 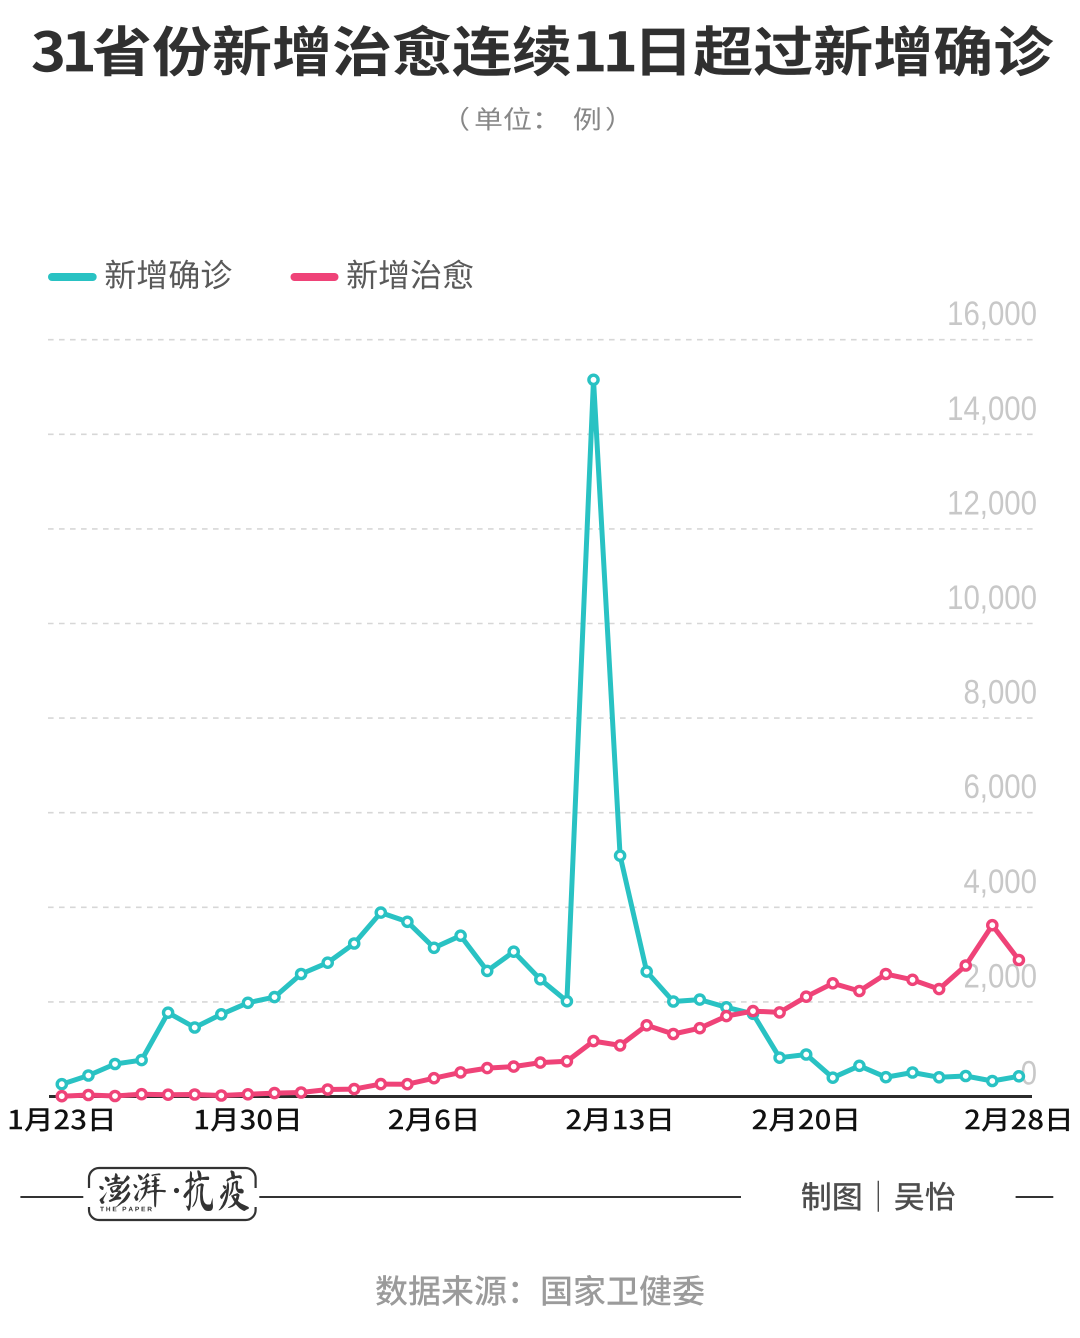 I want to click on svg-text: 12,000, so click(x=992, y=502).